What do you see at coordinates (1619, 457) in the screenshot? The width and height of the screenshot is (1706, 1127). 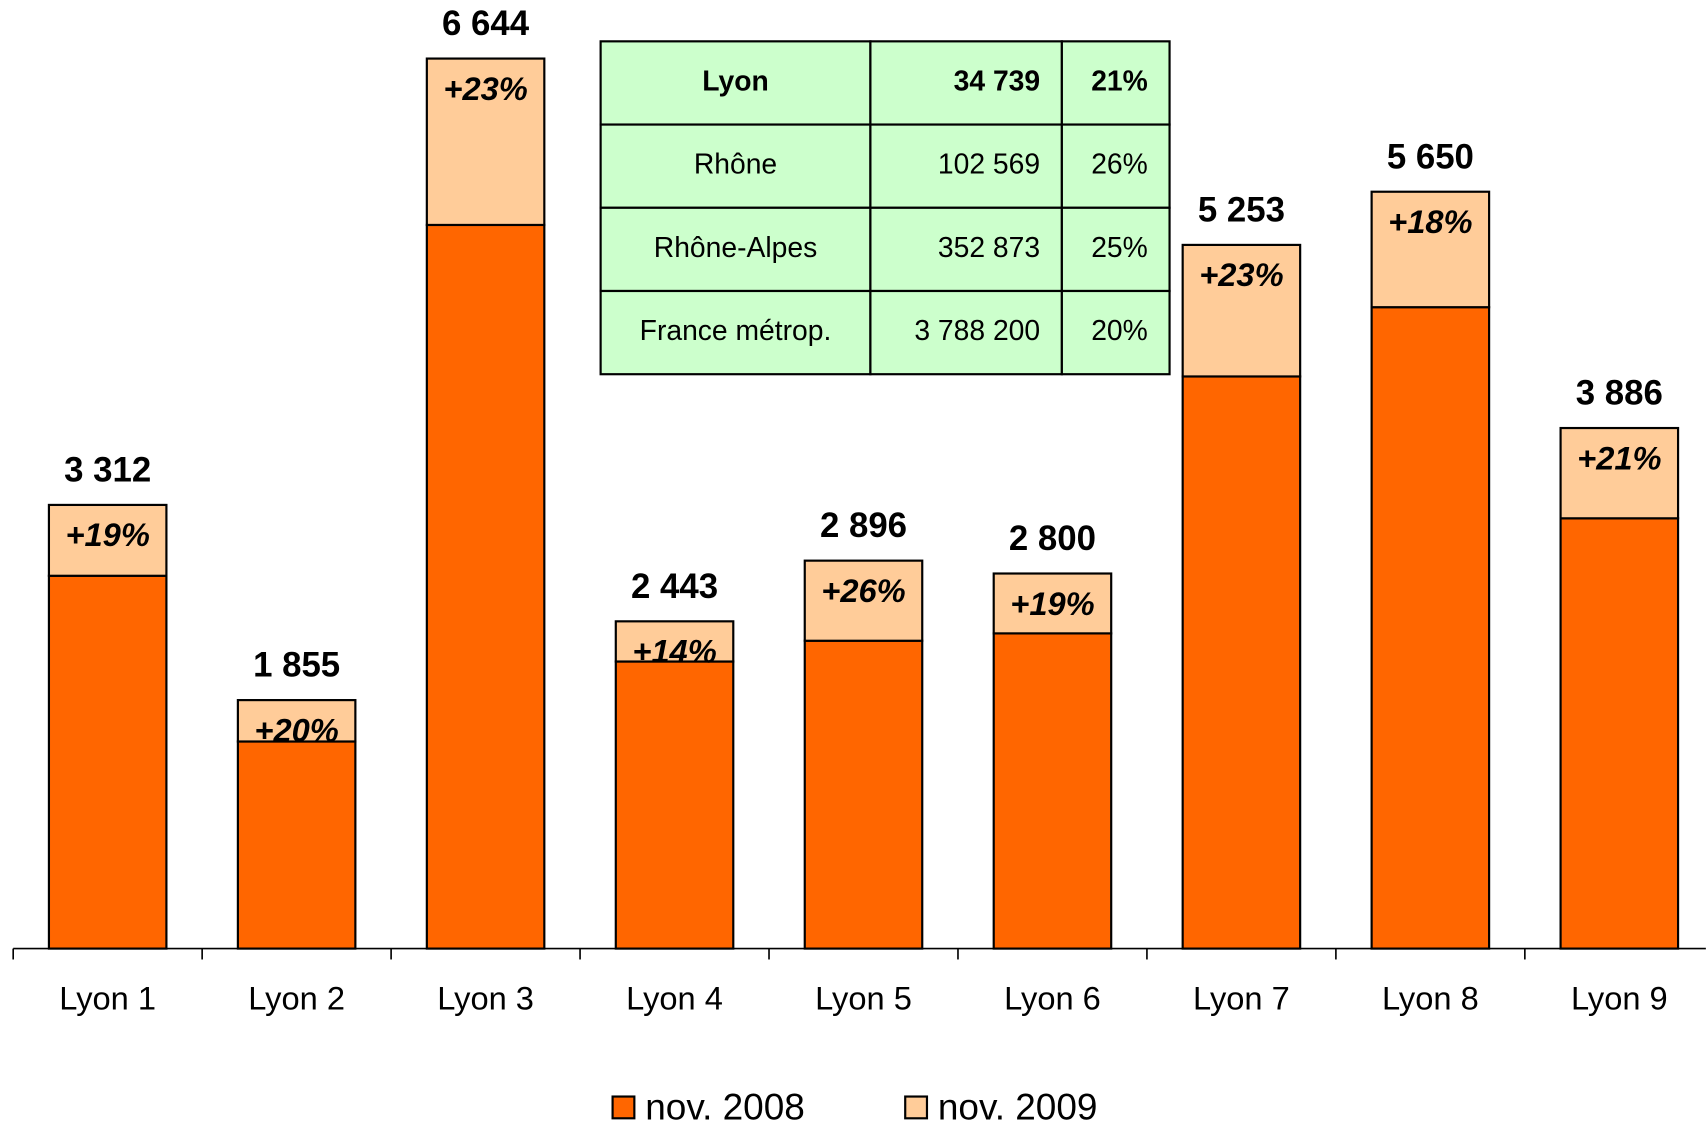 I see `change-label: +21%` at bounding box center [1619, 457].